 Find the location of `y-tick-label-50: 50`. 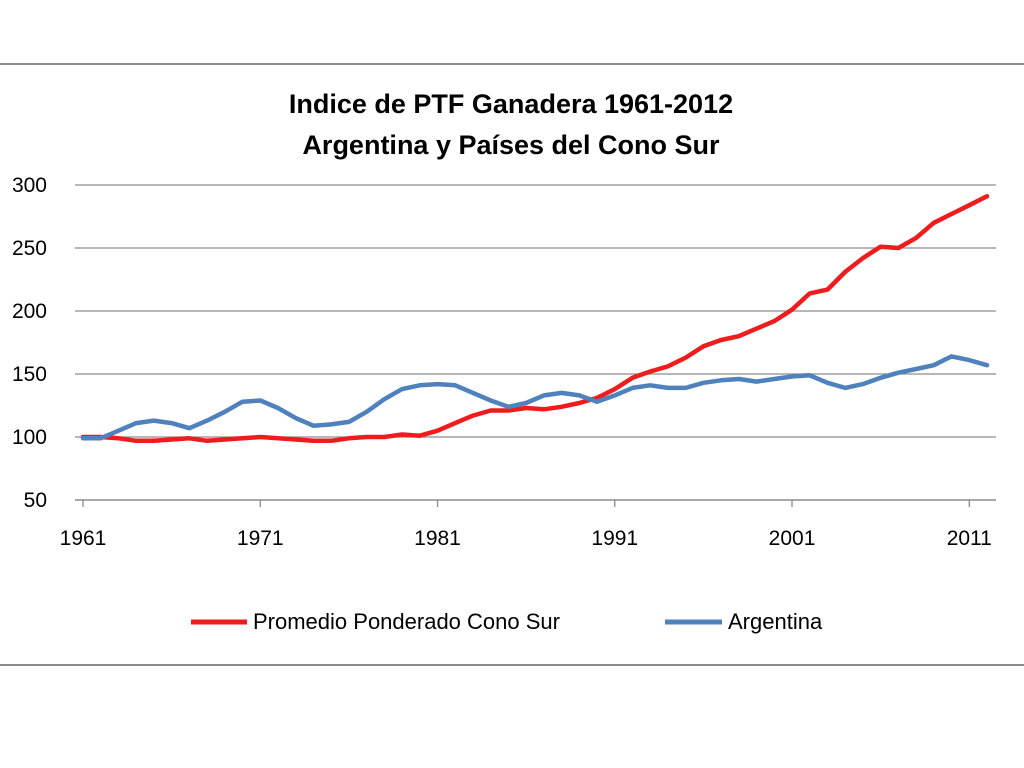

y-tick-label-50: 50 is located at coordinates (35, 500).